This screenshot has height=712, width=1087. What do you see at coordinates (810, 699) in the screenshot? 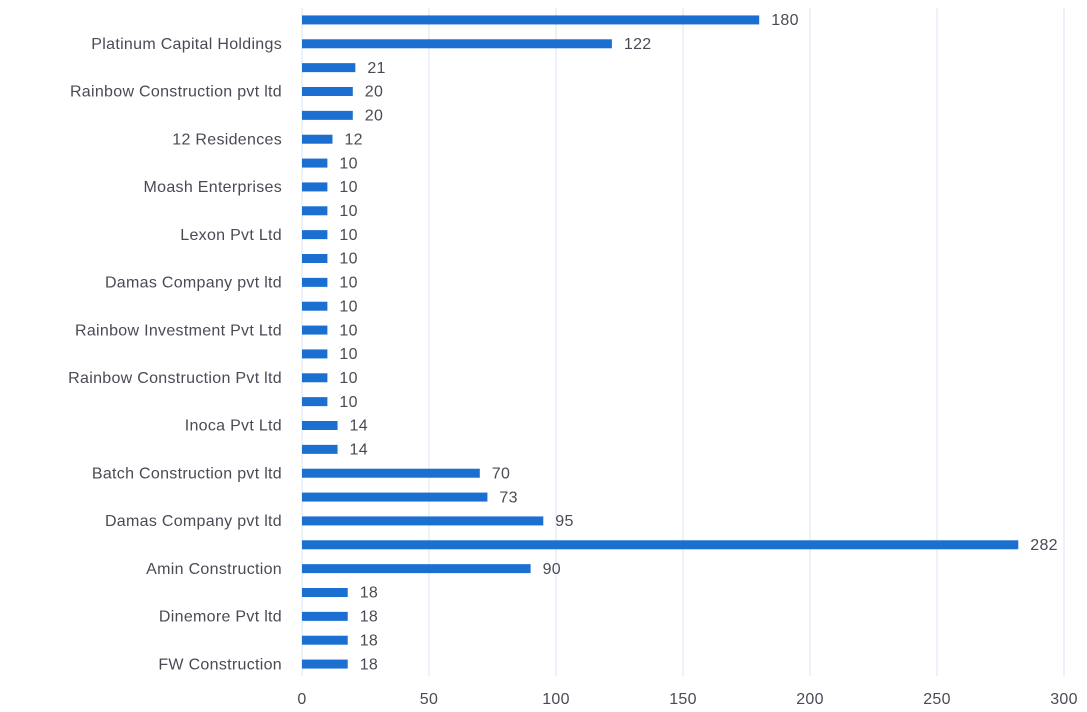
I see `x-tick-label: 200` at bounding box center [810, 699].